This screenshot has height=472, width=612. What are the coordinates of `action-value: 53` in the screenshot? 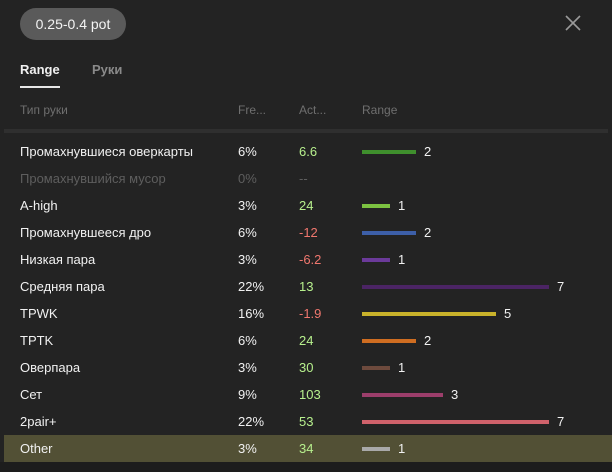 It's located at (306, 421).